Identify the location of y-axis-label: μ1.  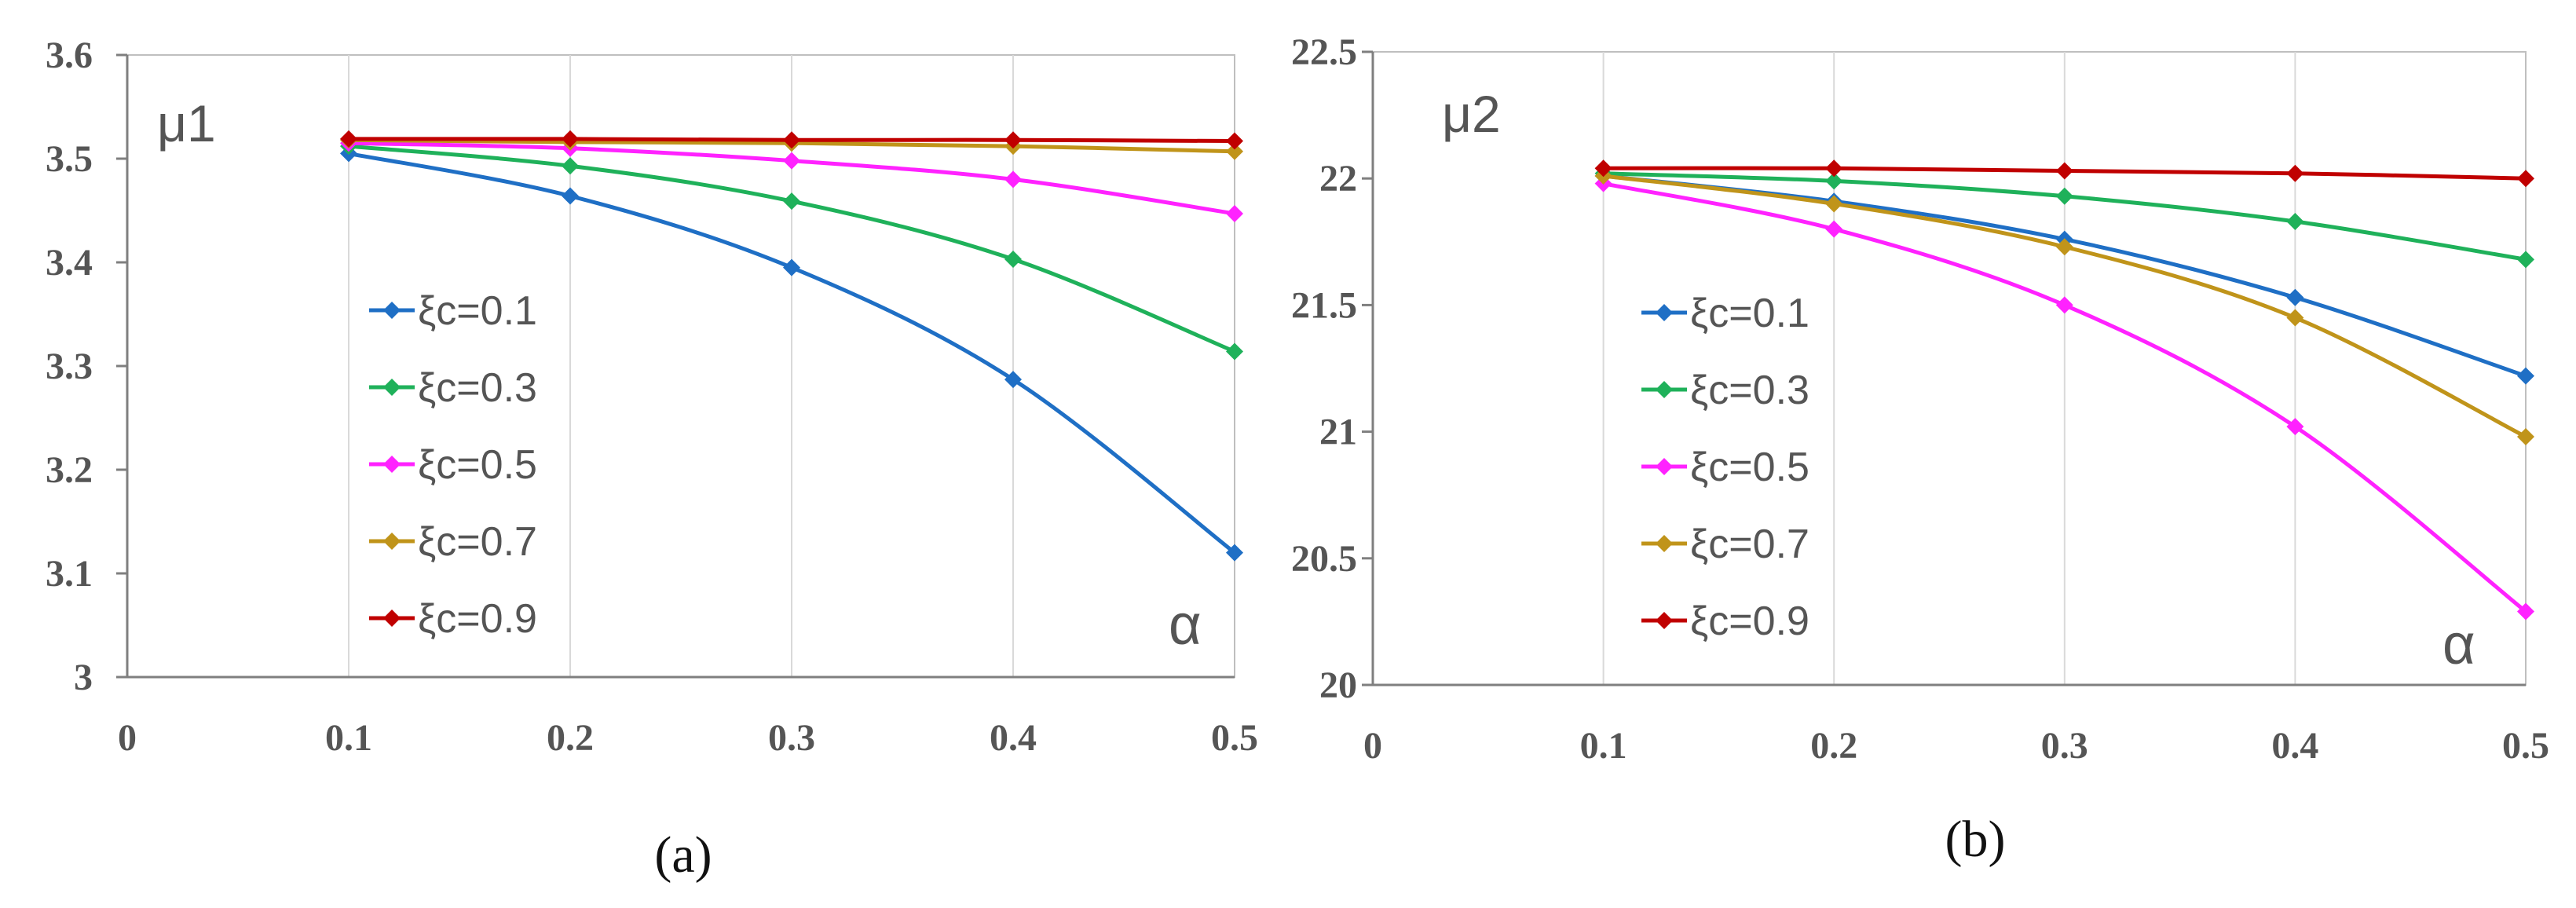
(186, 123).